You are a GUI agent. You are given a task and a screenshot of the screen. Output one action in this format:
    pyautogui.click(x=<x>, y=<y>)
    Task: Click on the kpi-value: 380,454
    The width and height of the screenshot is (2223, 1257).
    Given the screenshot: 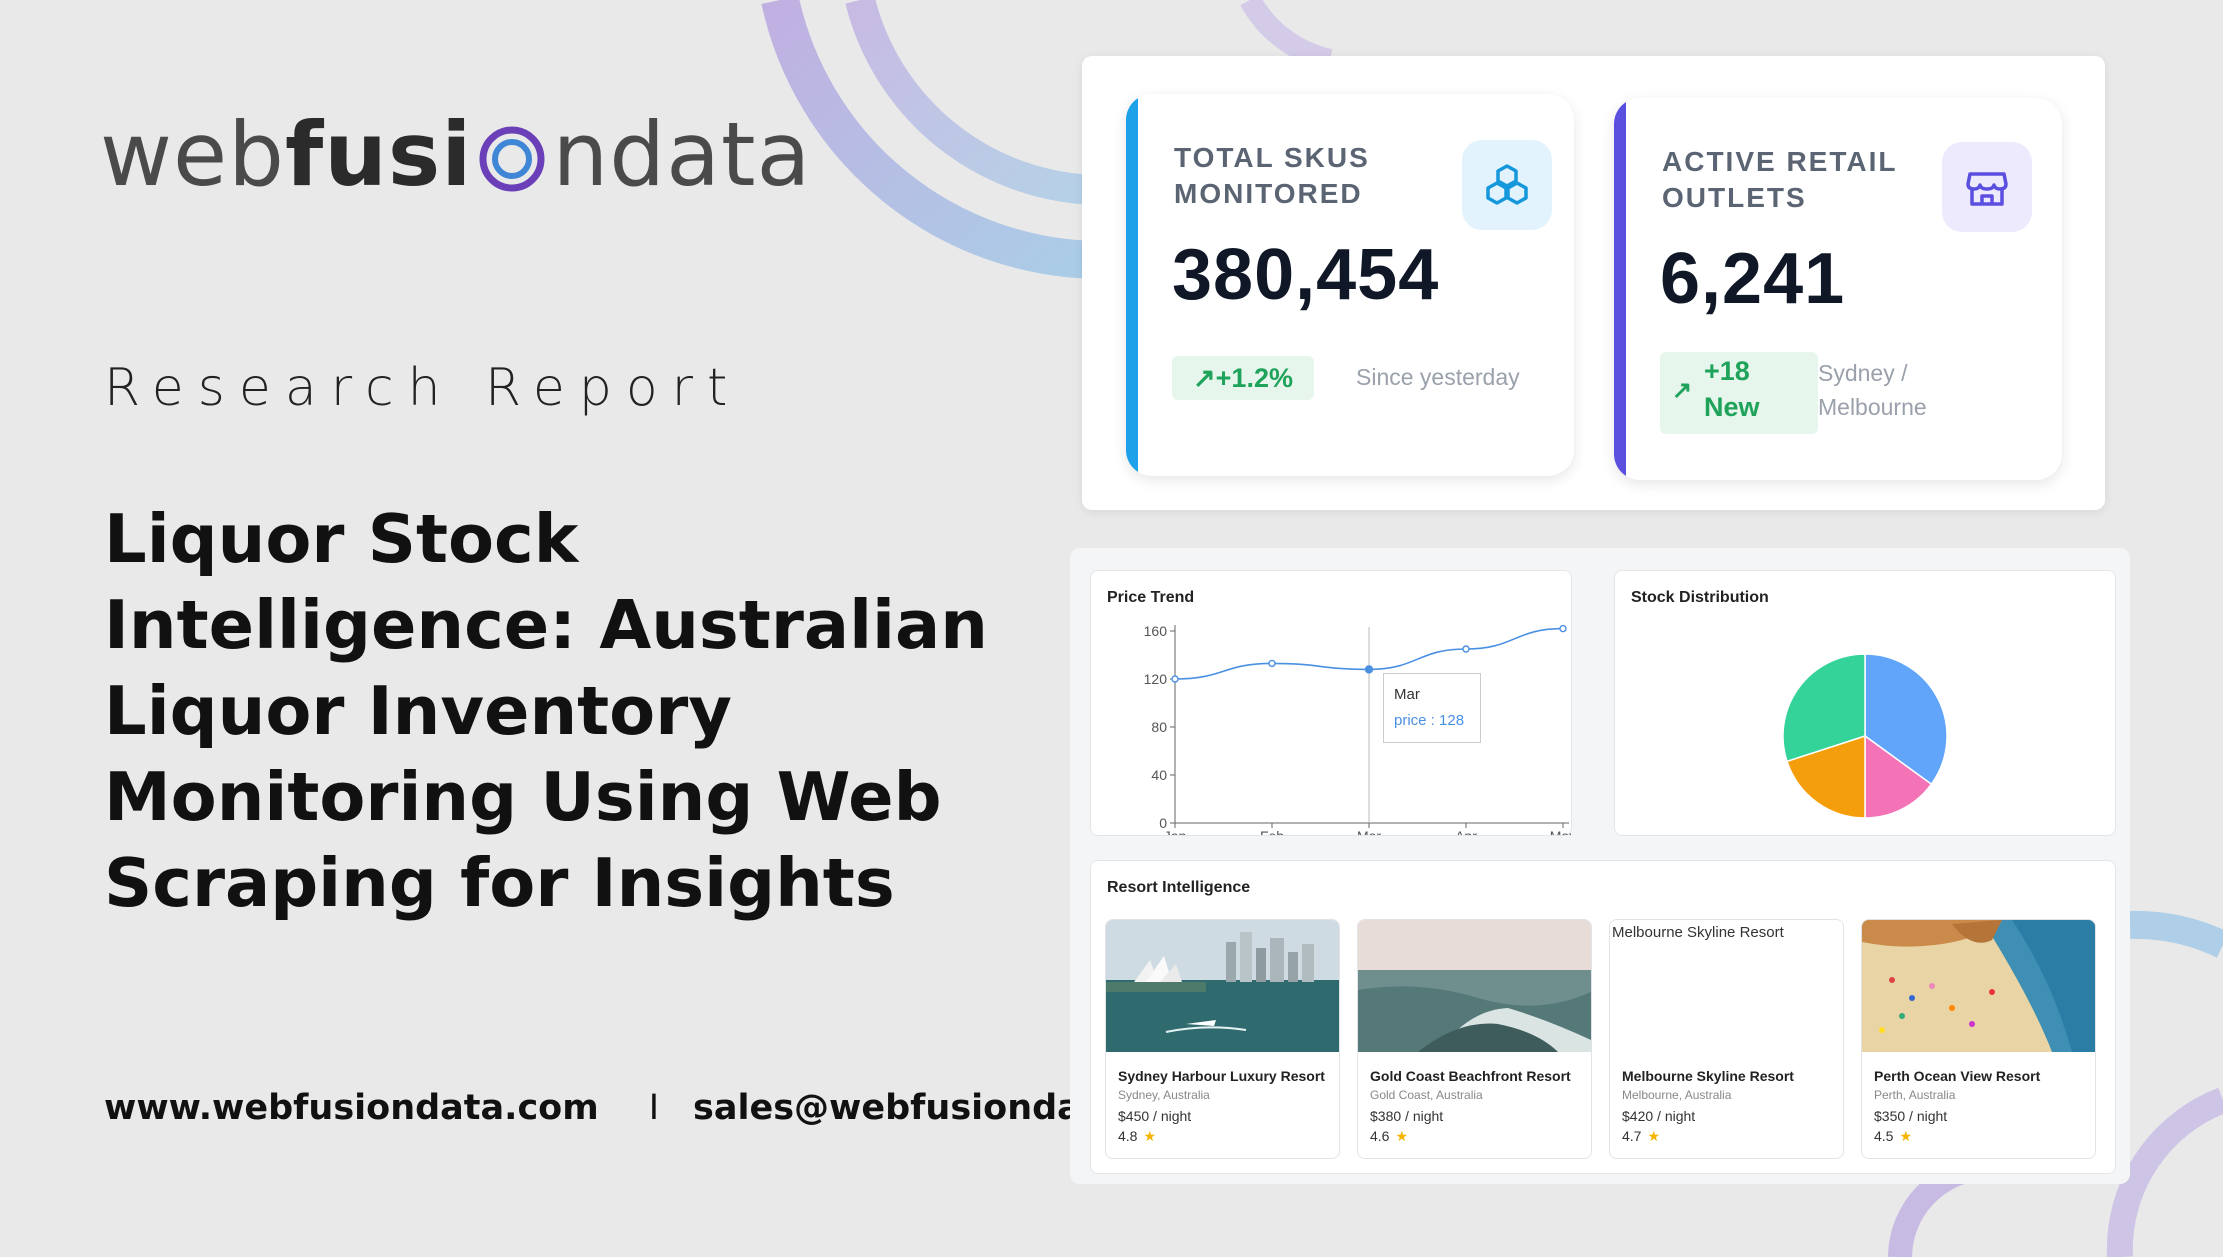 What is the action you would take?
    pyautogui.click(x=1306, y=275)
    